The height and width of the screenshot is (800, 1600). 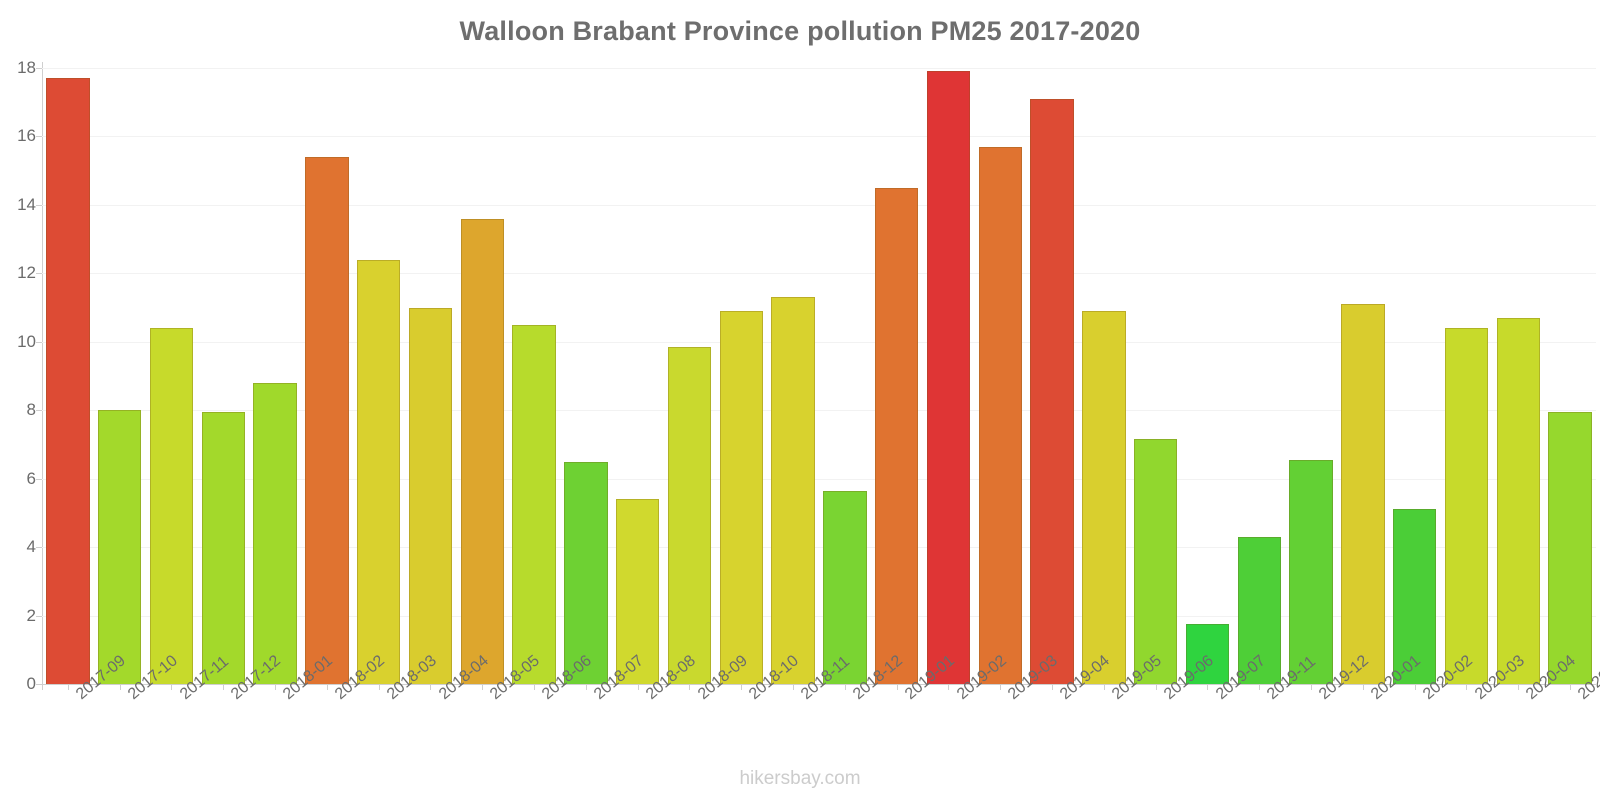 I want to click on y-axis-tick-label: 6, so click(x=31, y=478).